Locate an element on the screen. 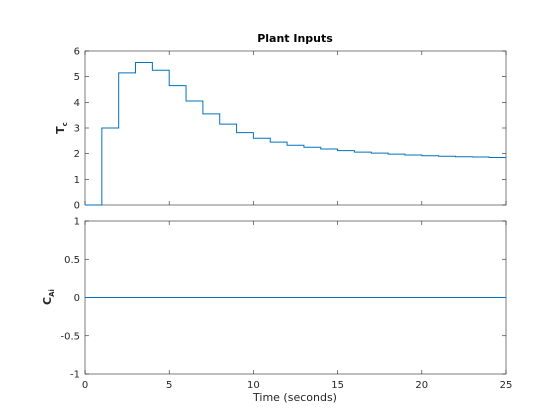  chart-title: Plant Inputs is located at coordinates (295, 38).